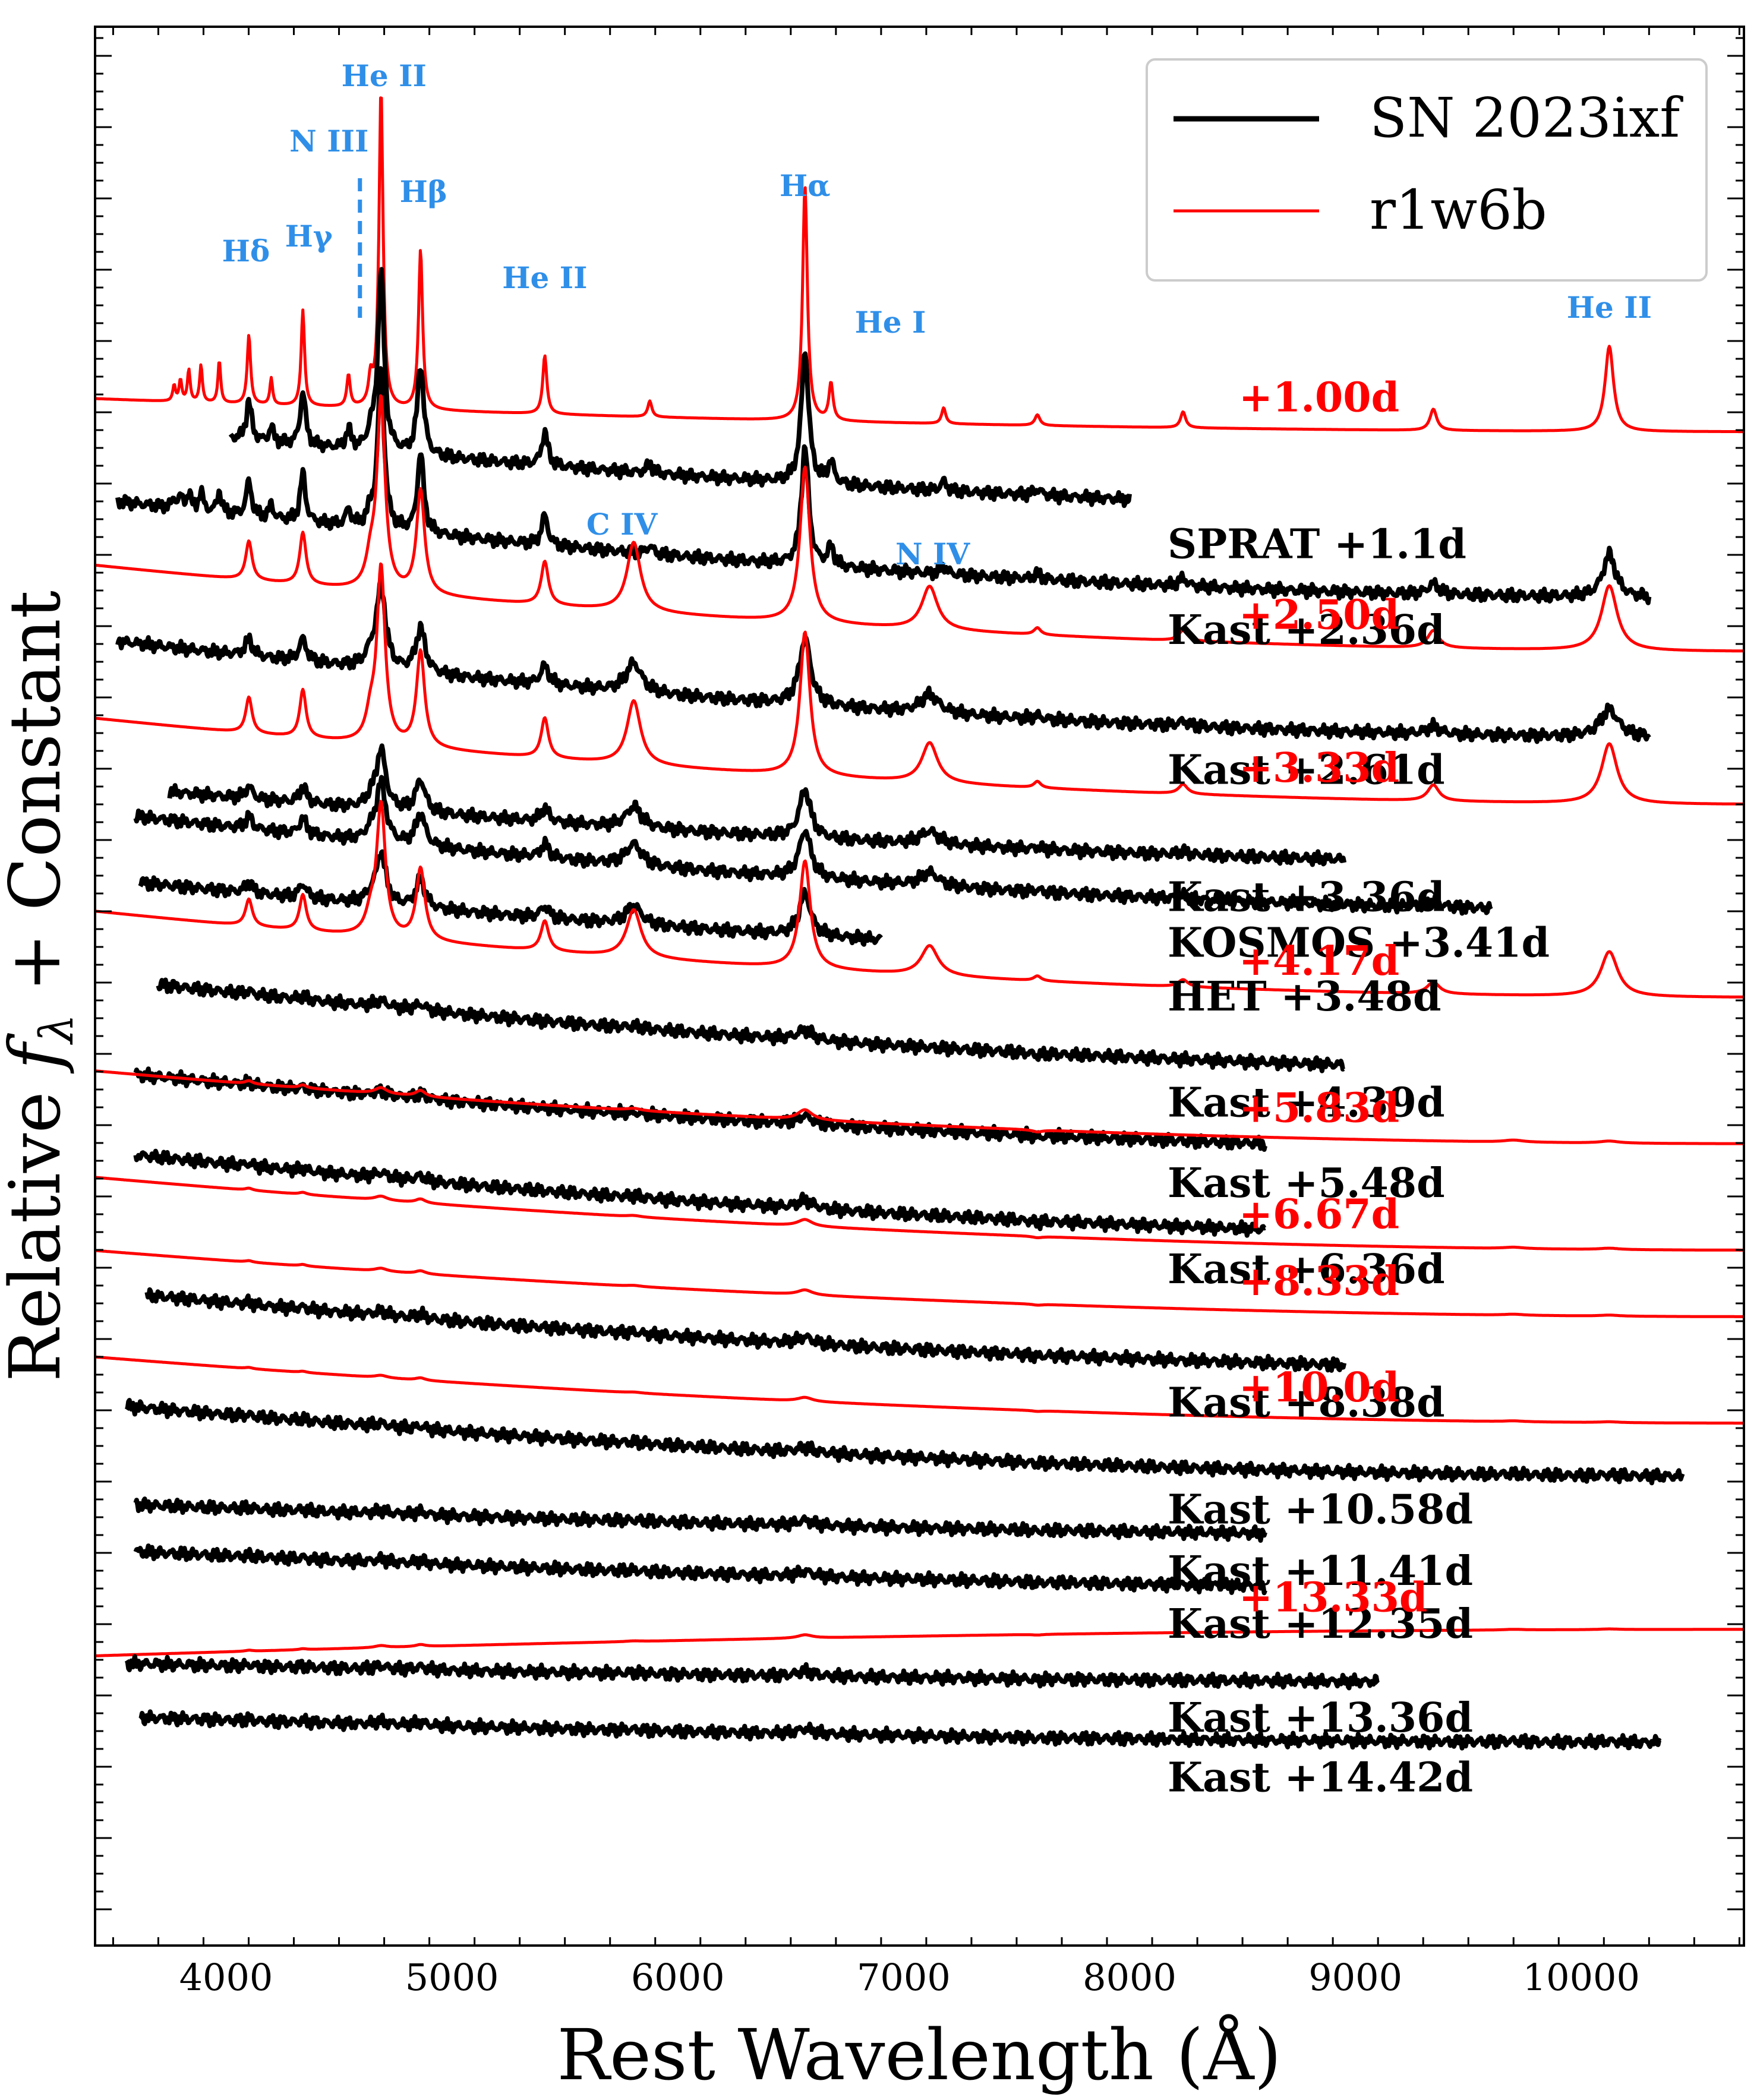 This screenshot has height=2100, width=1757. Describe the element at coordinates (1304, 997) in the screenshot. I see `epoch-label-8: HET +3.48d` at that location.